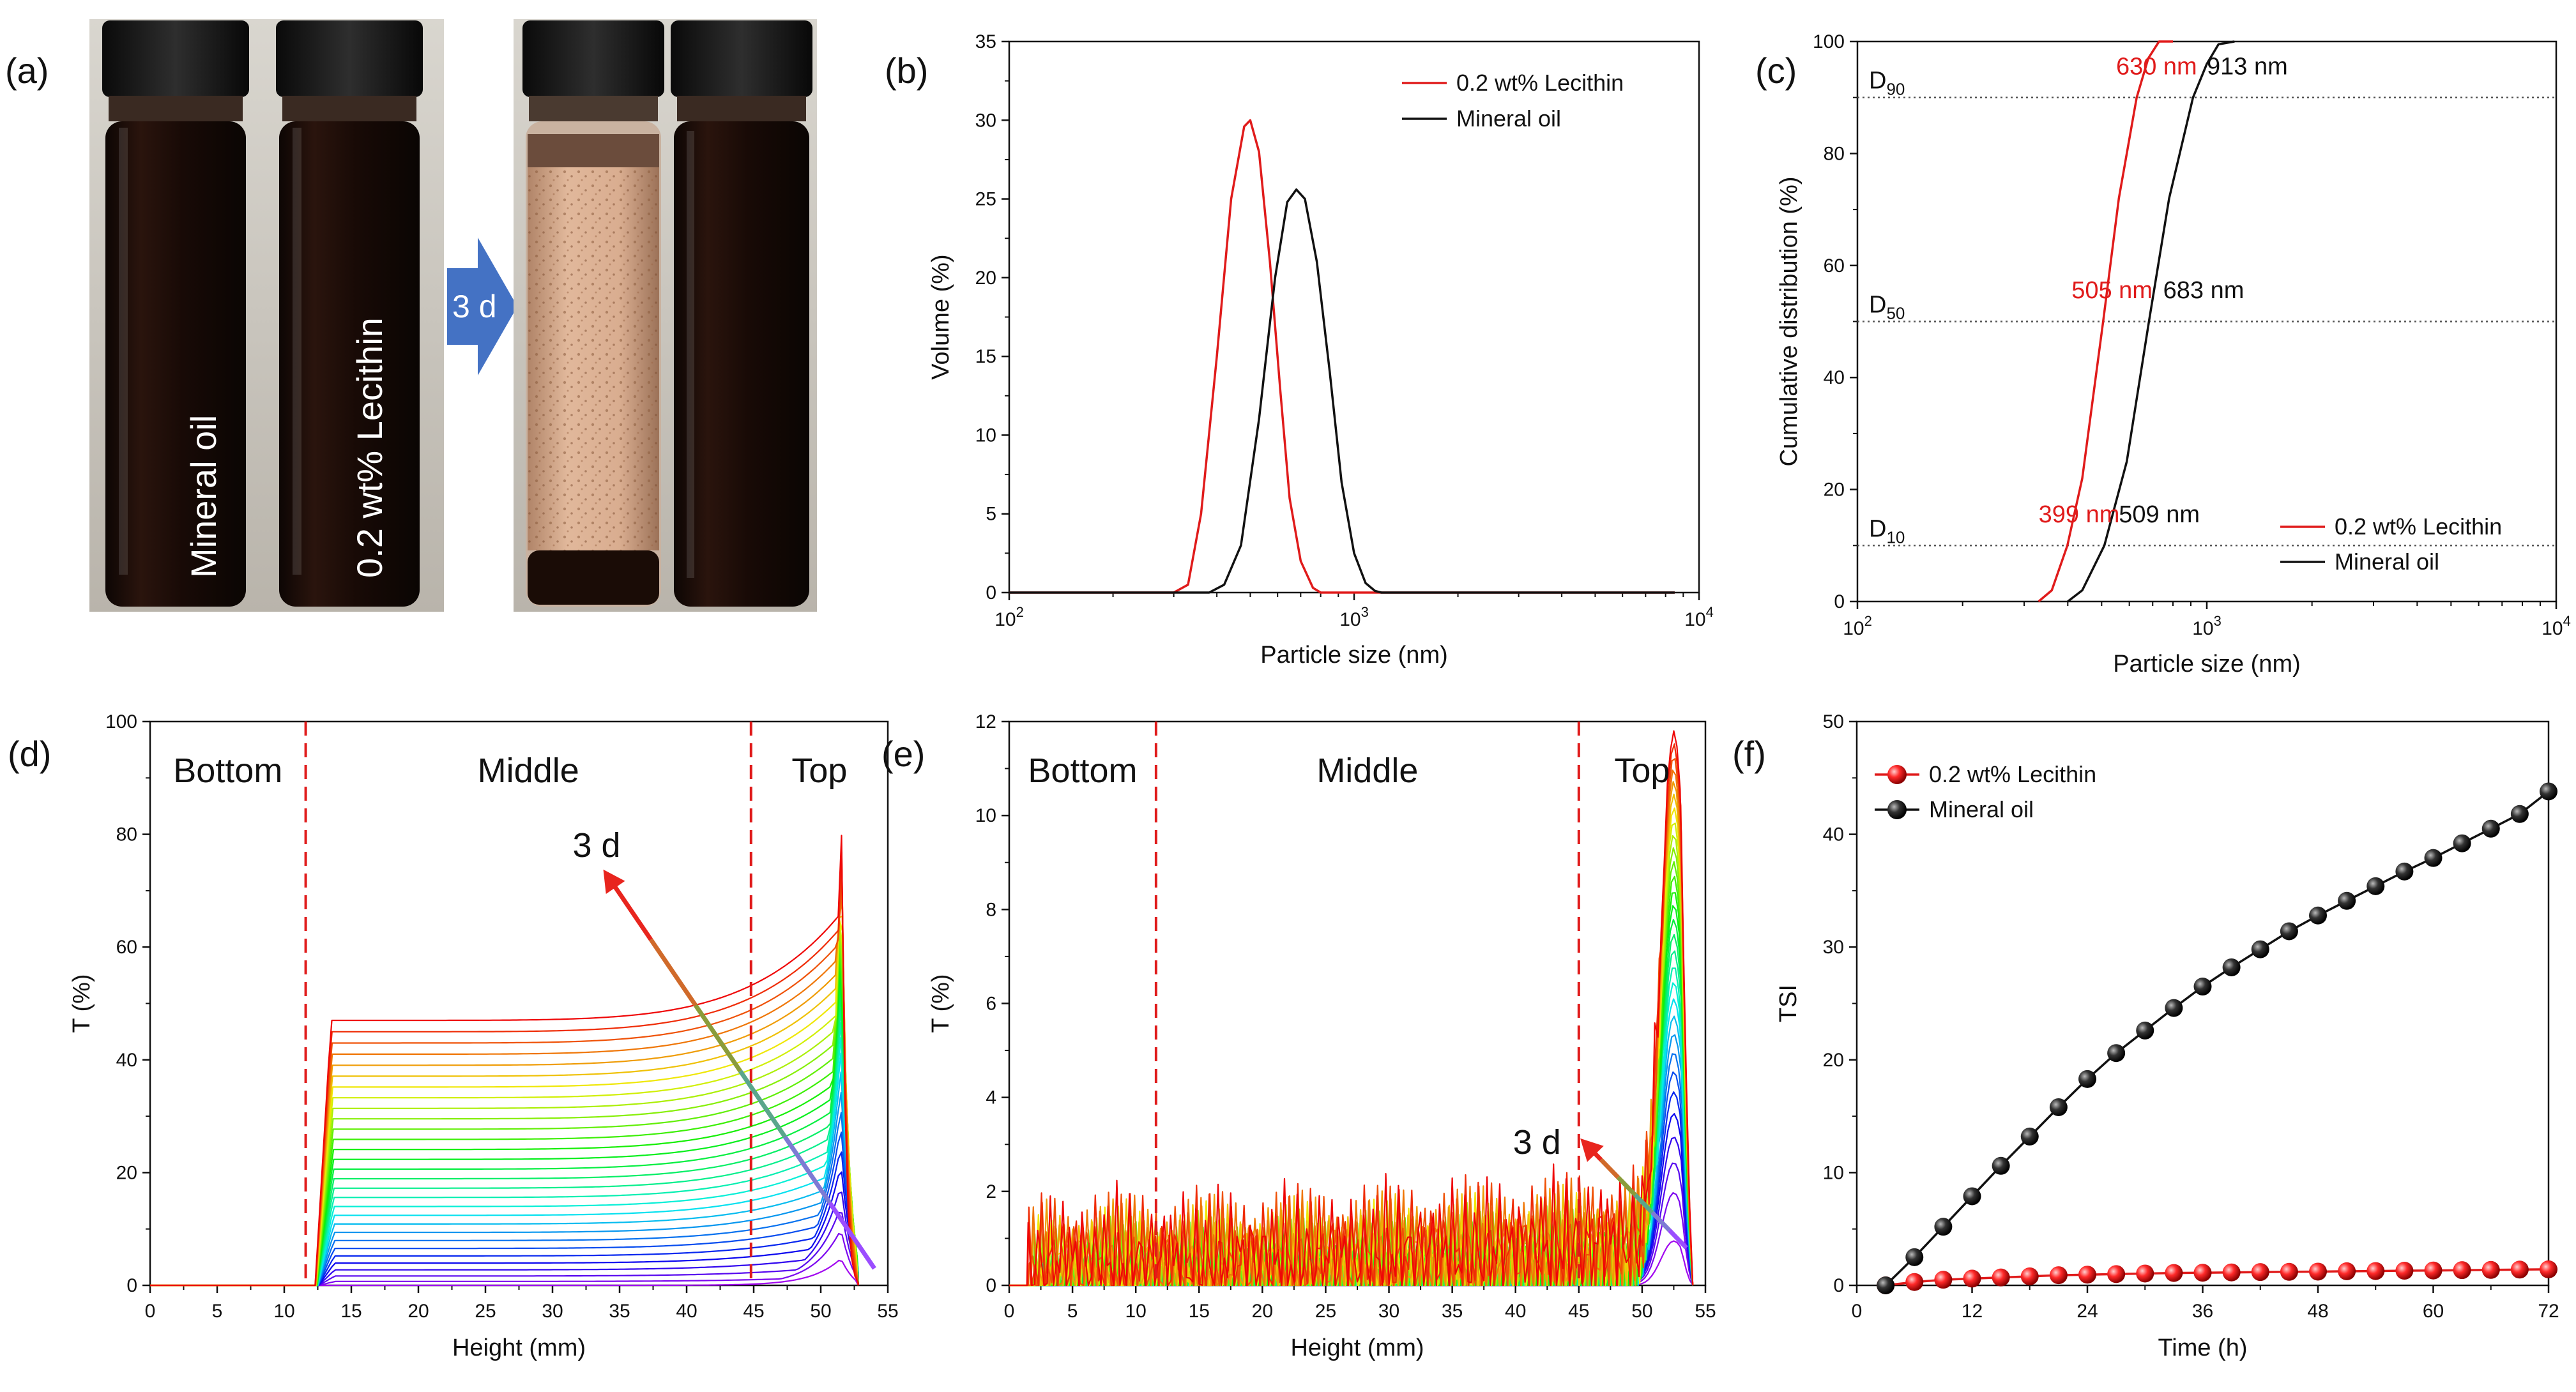 This screenshot has width=2576, height=1392. I want to click on vial-lecithin-fresh, so click(349, 314).